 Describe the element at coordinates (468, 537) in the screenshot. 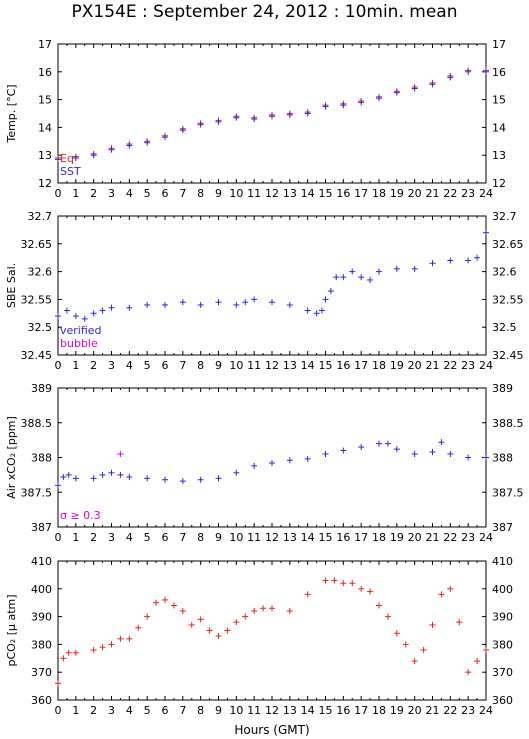

I see `x-tick-label: 23` at that location.